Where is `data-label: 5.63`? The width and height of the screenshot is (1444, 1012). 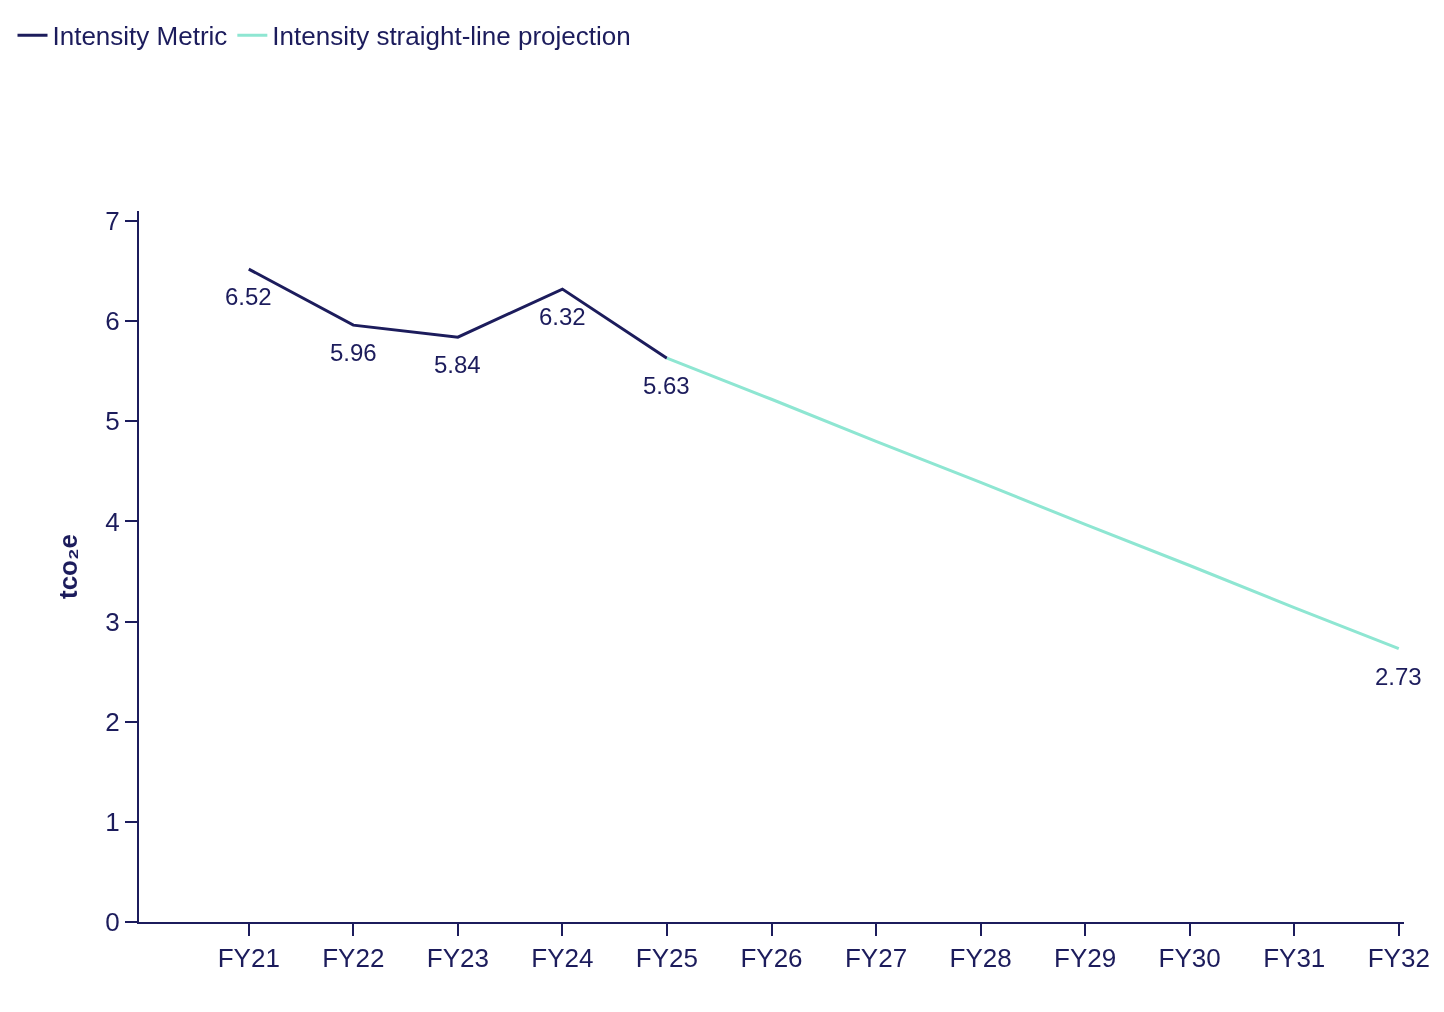 data-label: 5.63 is located at coordinates (666, 385).